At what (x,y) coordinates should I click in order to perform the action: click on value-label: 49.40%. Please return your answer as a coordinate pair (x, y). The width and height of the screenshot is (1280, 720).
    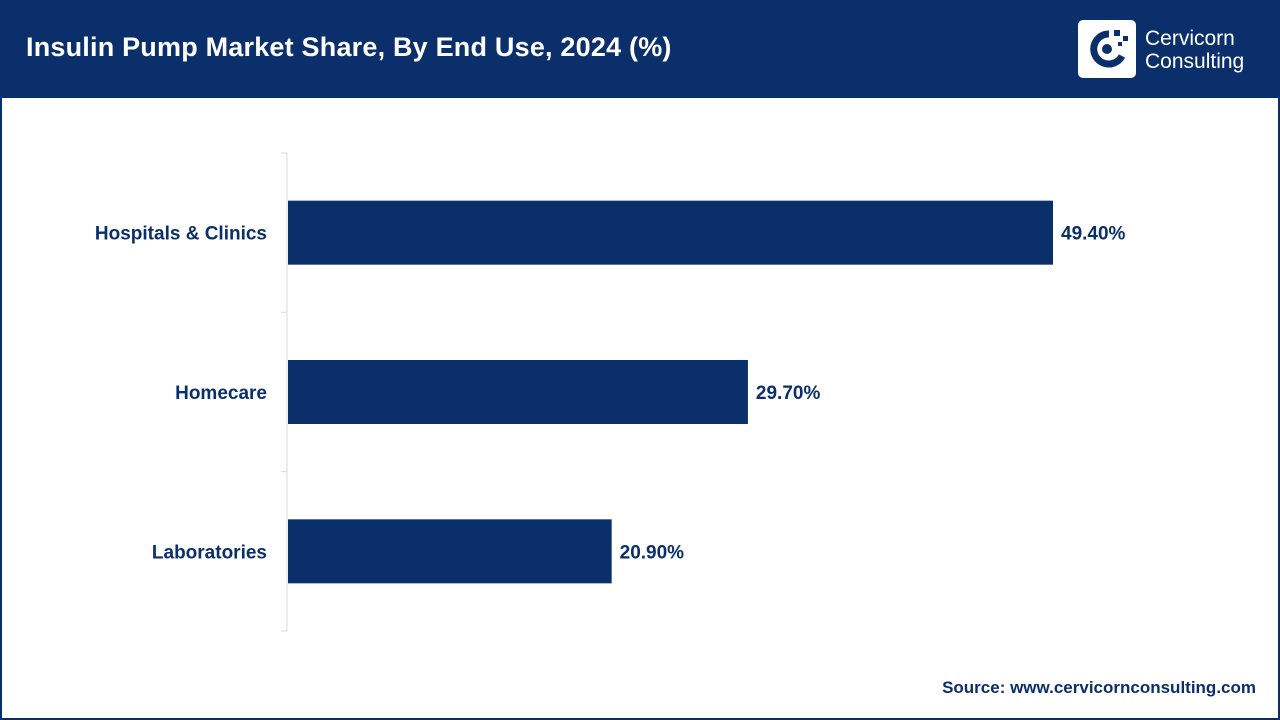
    Looking at the image, I should click on (1093, 234).